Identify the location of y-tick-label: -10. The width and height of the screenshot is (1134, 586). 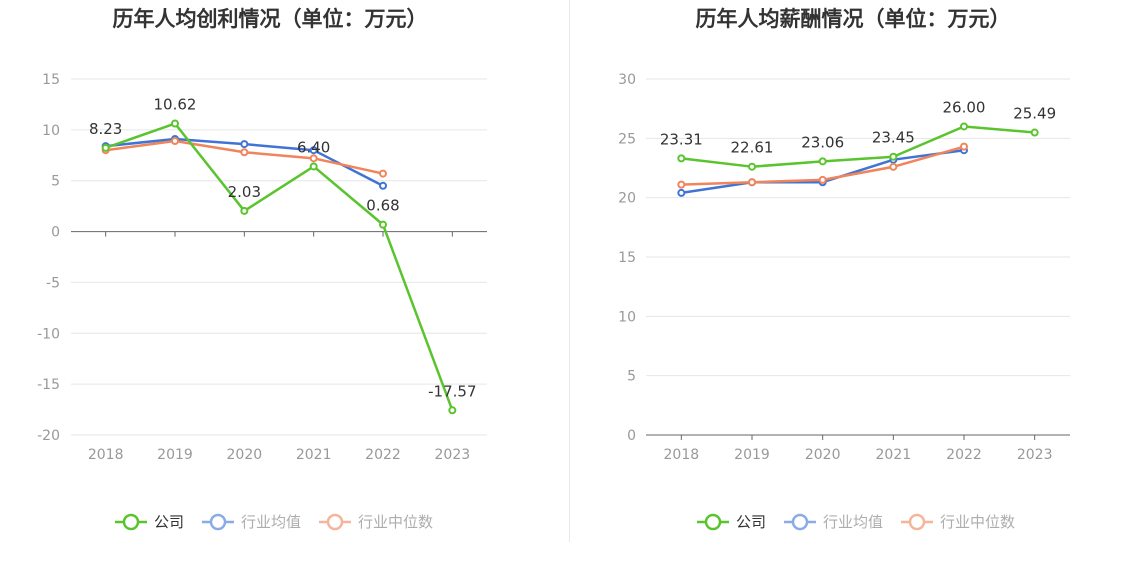
(48, 334).